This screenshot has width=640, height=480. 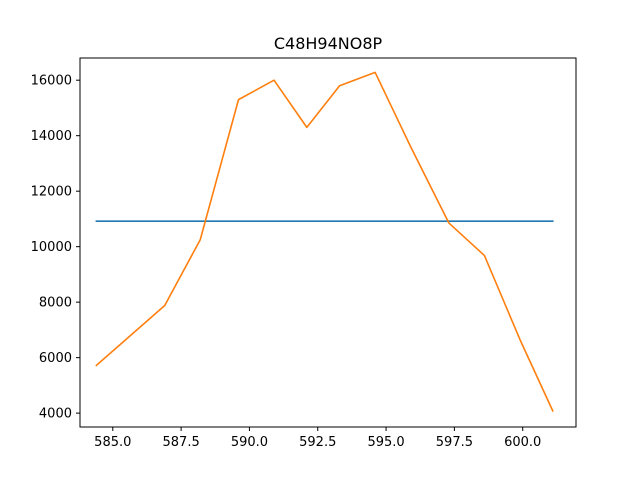 What do you see at coordinates (317, 442) in the screenshot?
I see `x-tick-label: 592.5` at bounding box center [317, 442].